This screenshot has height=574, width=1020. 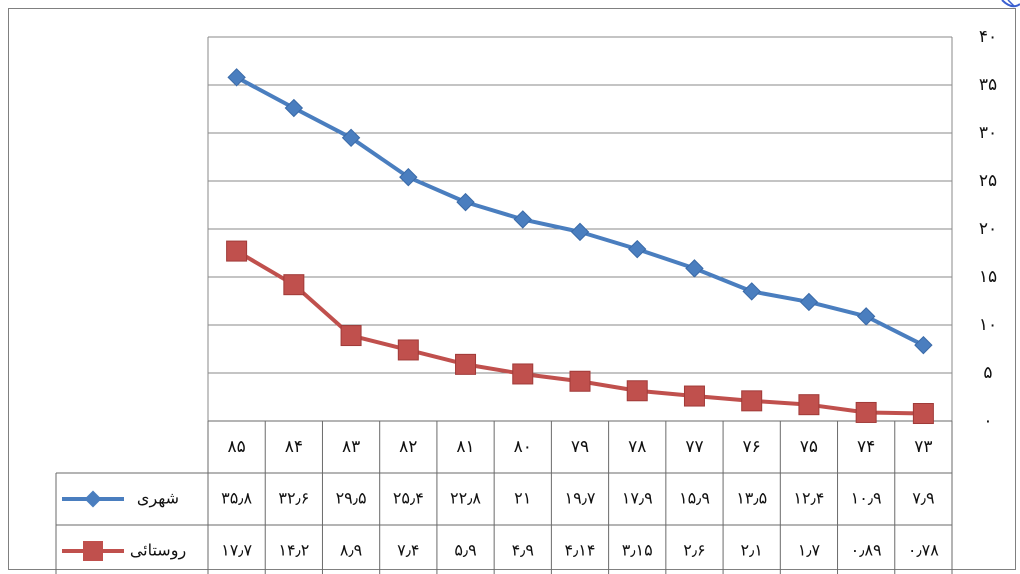 What do you see at coordinates (236, 498) in the screenshot?
I see `data-label: ۳۵٫۸` at bounding box center [236, 498].